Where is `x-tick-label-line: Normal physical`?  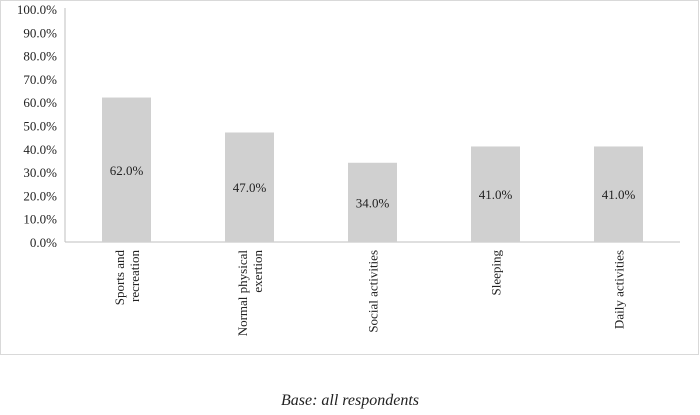 x-tick-label-line: Normal physical is located at coordinates (242, 293).